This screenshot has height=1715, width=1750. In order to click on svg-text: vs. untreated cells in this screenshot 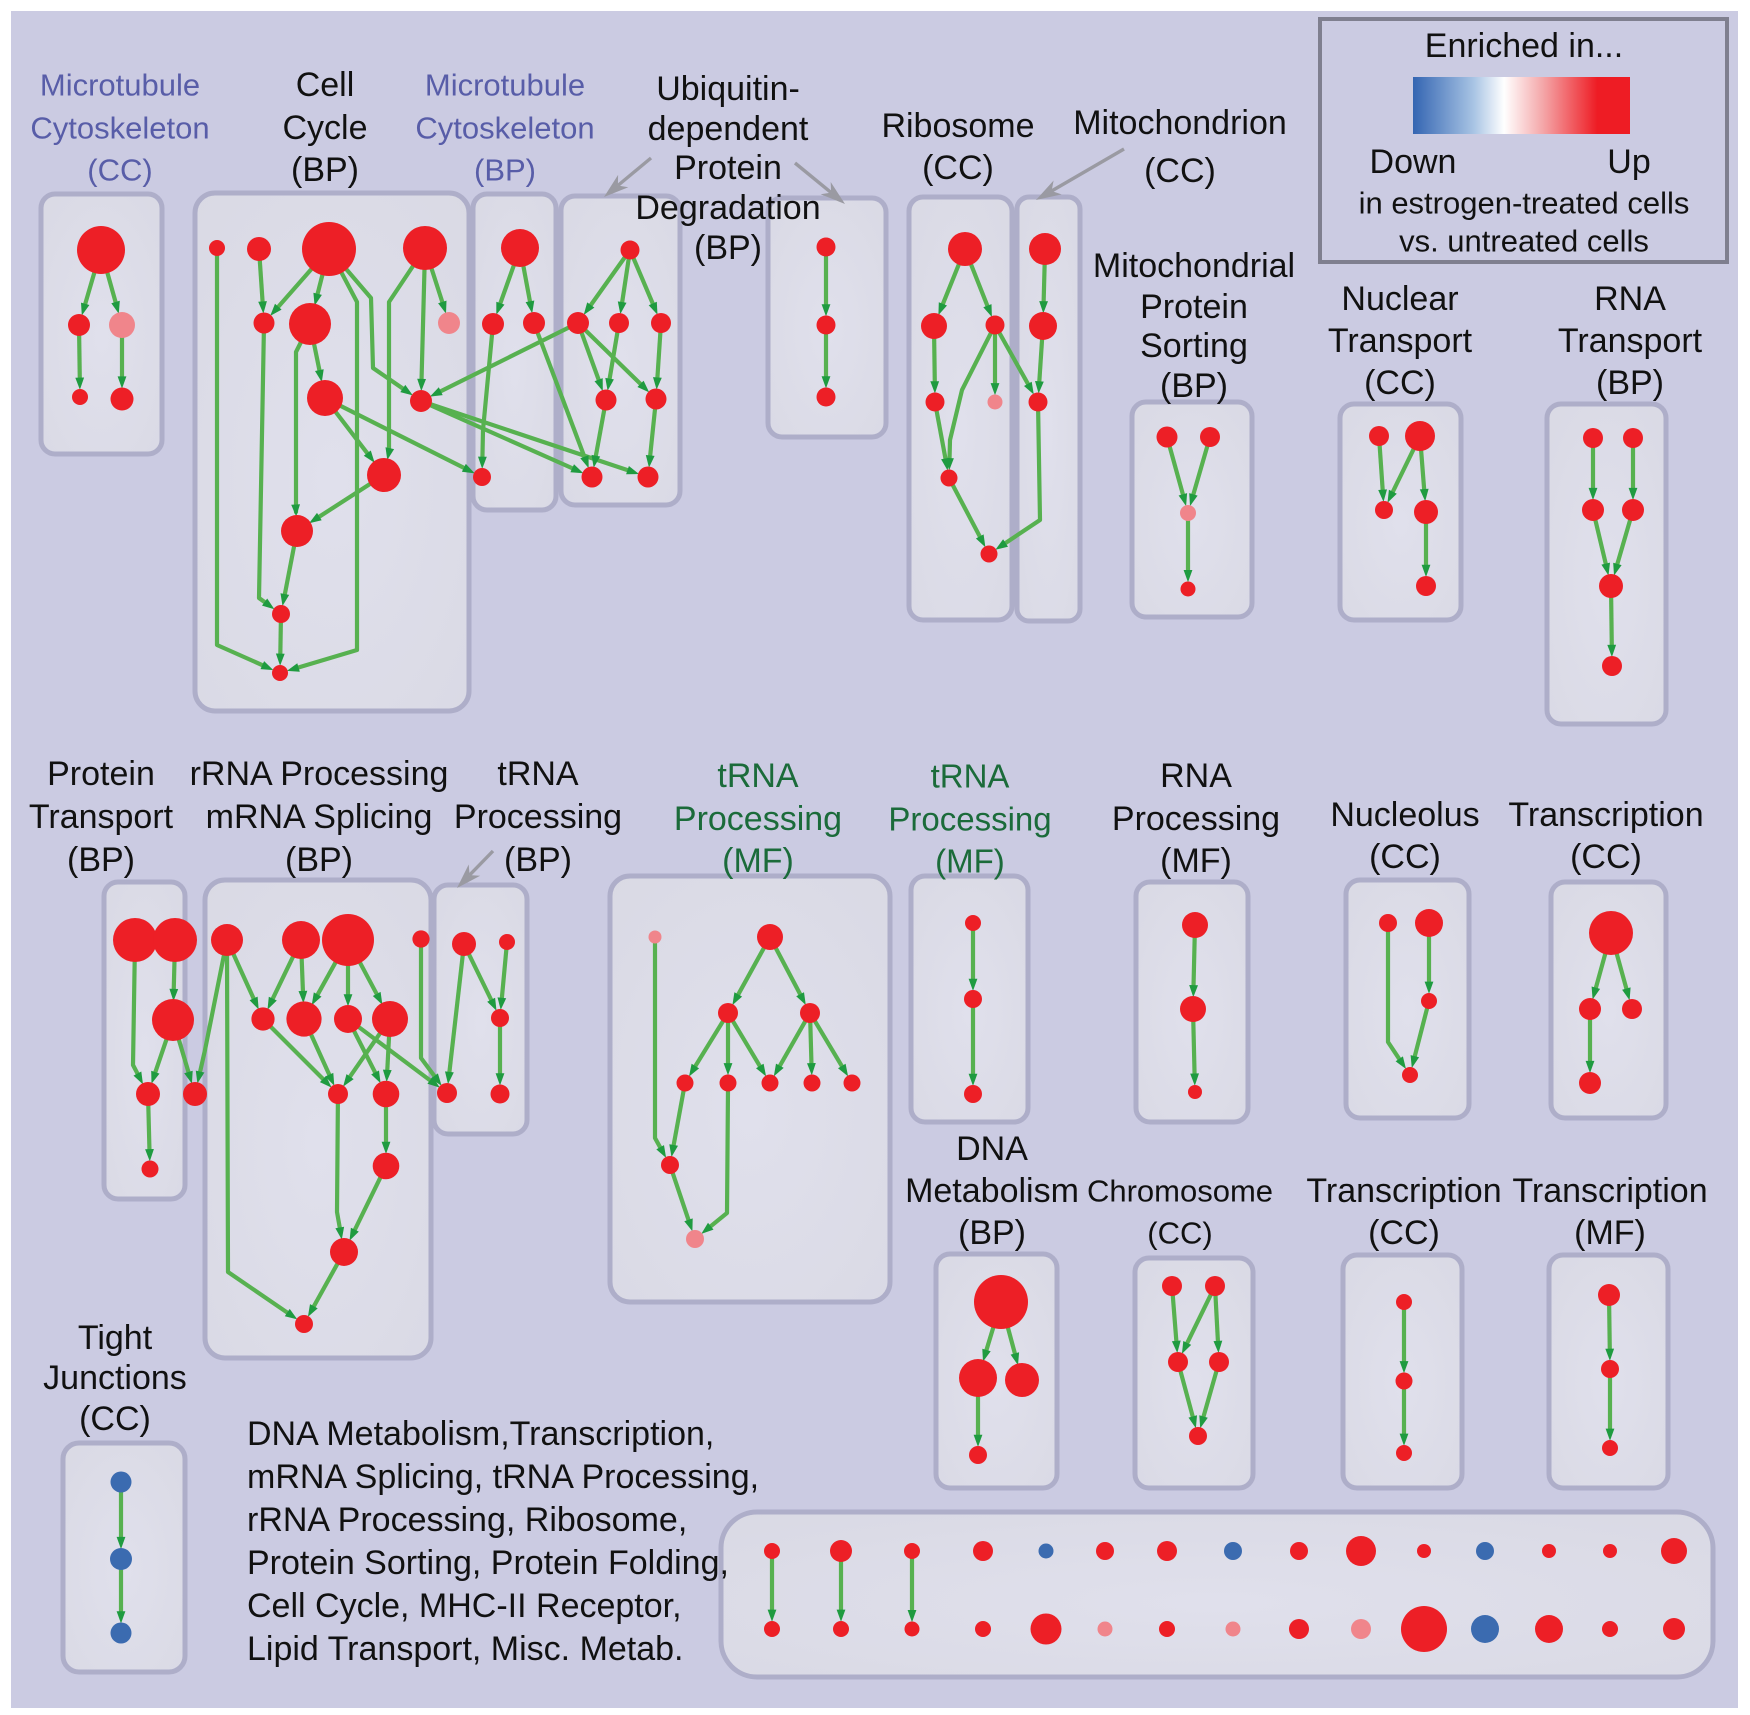, I will do `click(1524, 241)`.